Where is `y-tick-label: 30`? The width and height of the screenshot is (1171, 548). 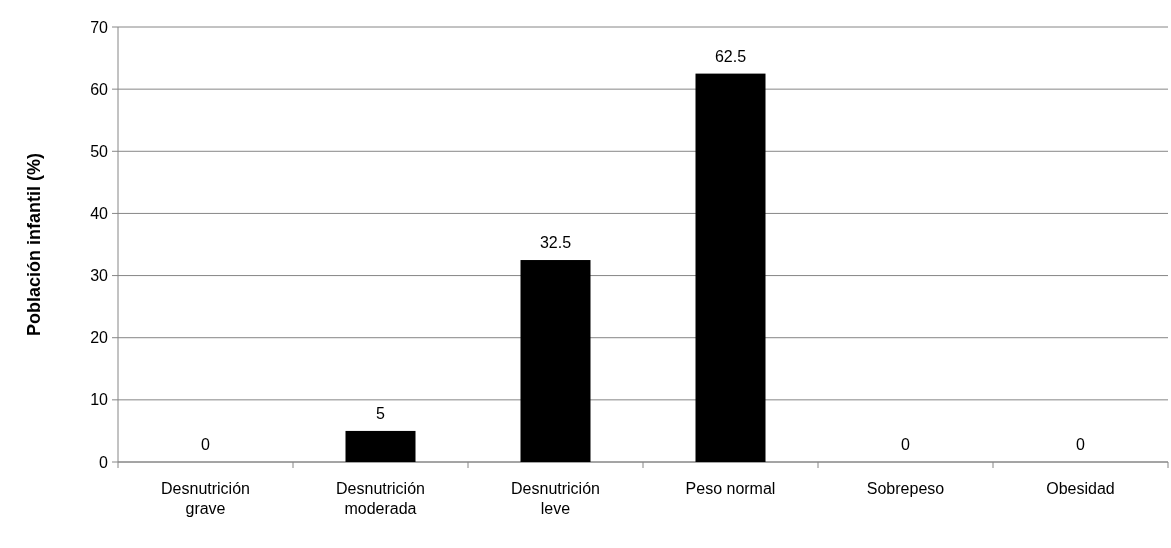
y-tick-label: 30 is located at coordinates (99, 276).